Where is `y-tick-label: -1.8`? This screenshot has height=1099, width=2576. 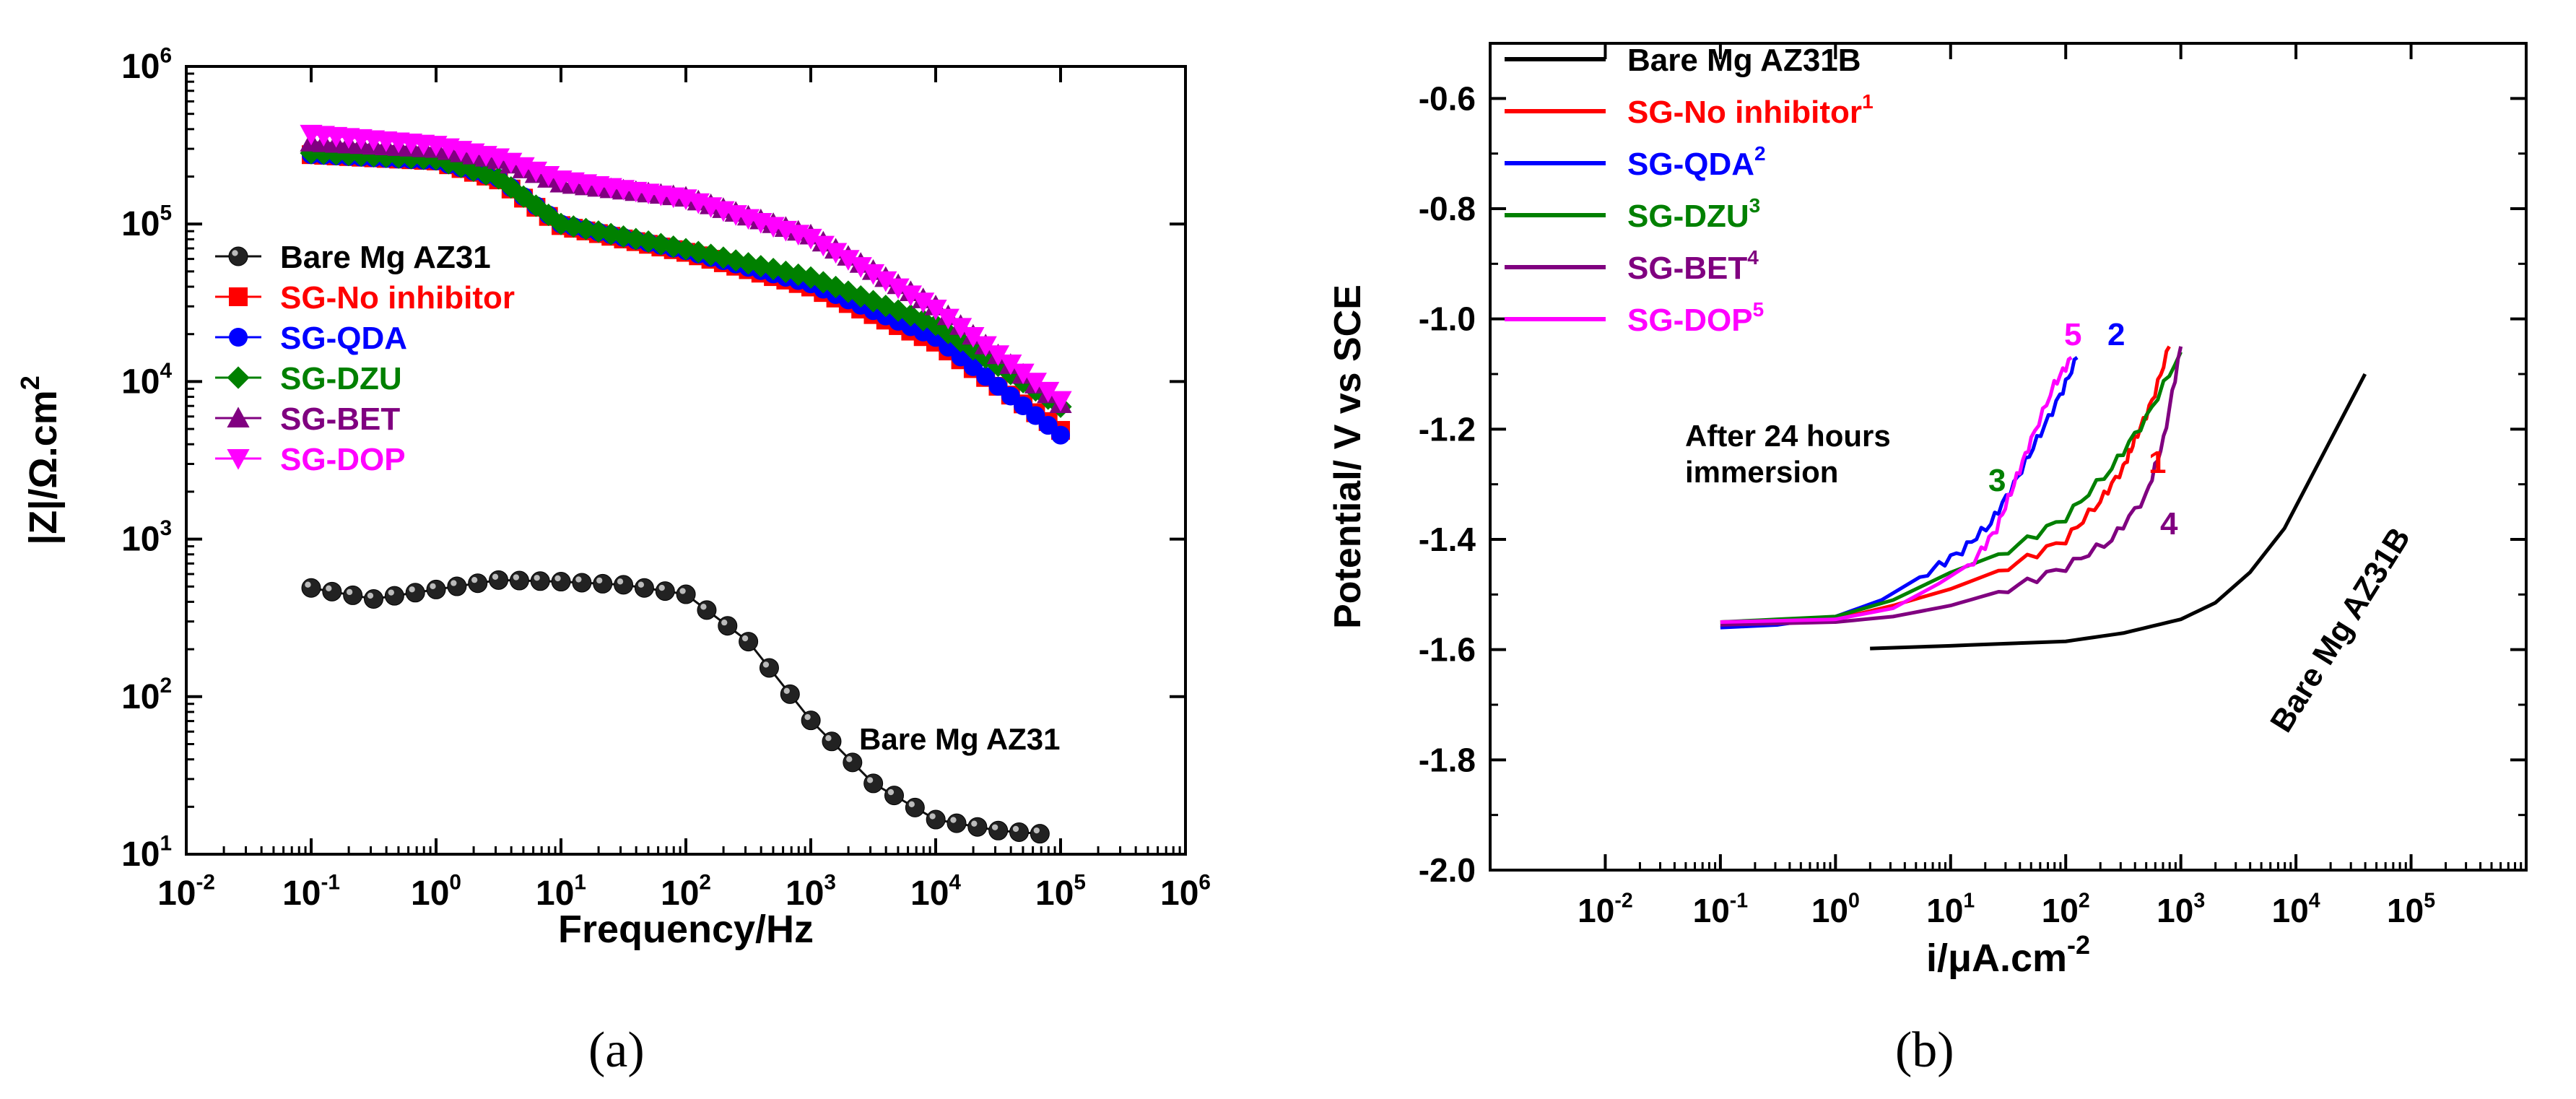 y-tick-label: -1.8 is located at coordinates (1447, 760).